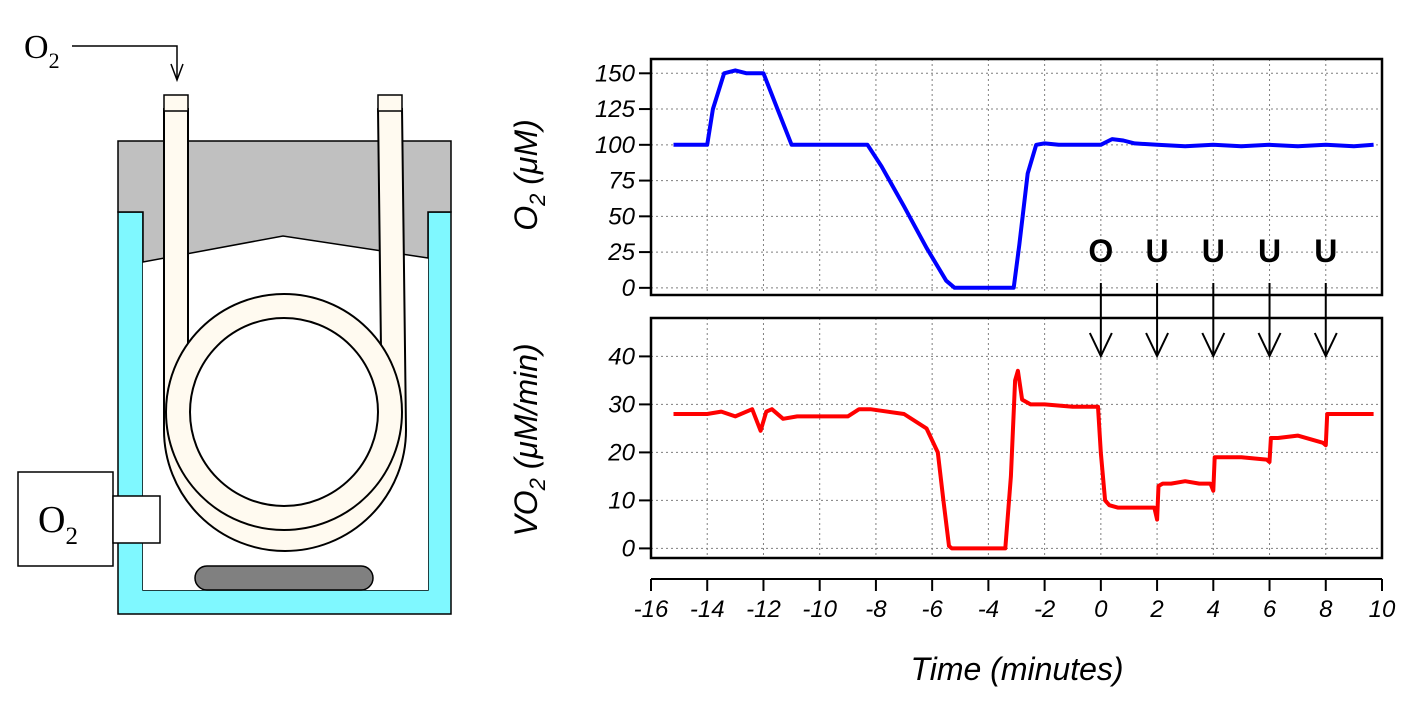 This screenshot has height=709, width=1417. I want to click on y-tick-label: 30, so click(621, 404).